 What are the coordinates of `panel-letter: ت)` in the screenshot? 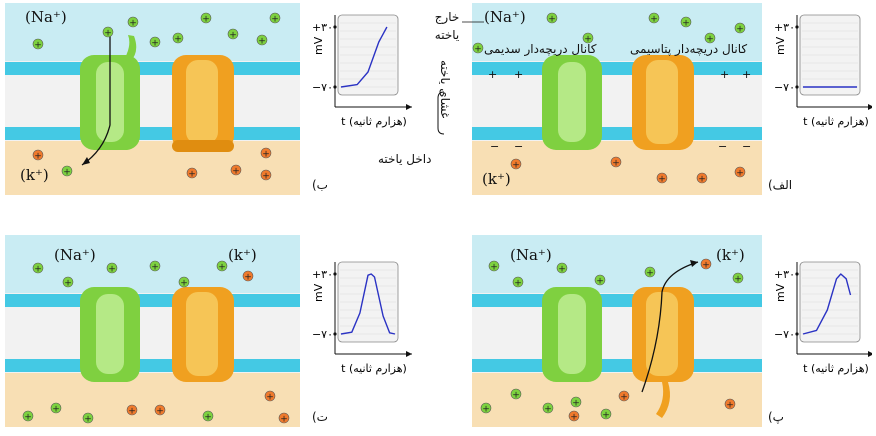 It's located at (320, 417).